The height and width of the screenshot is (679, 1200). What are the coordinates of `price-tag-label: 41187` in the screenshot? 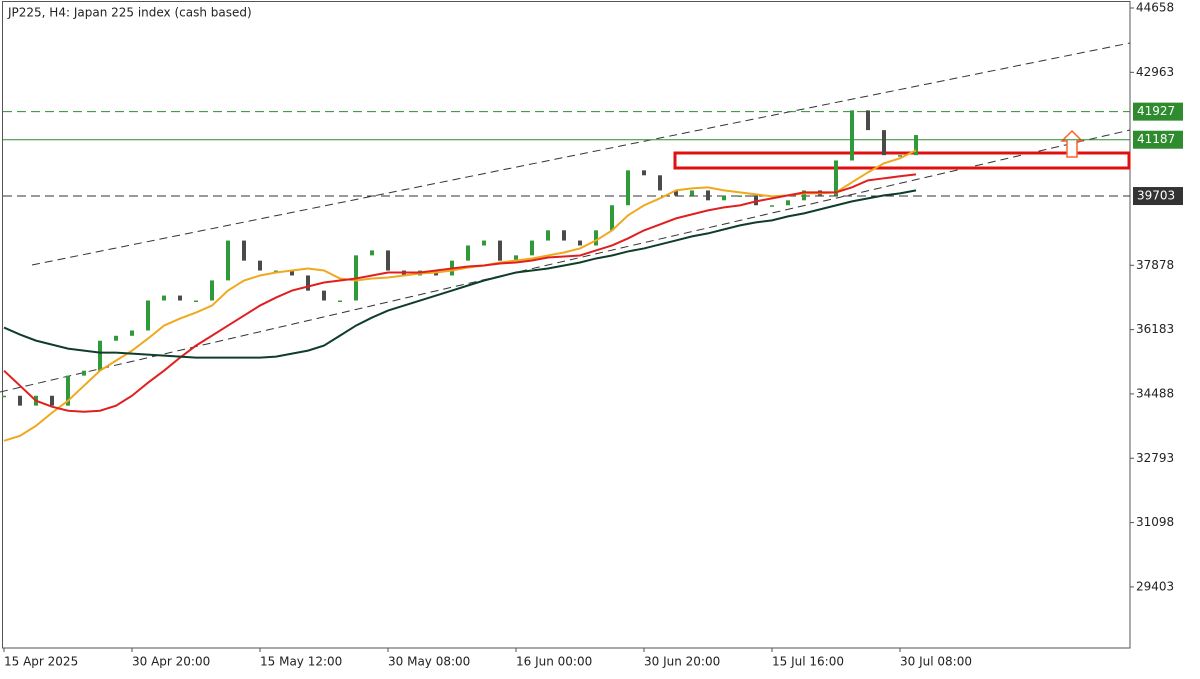 It's located at (1156, 139).